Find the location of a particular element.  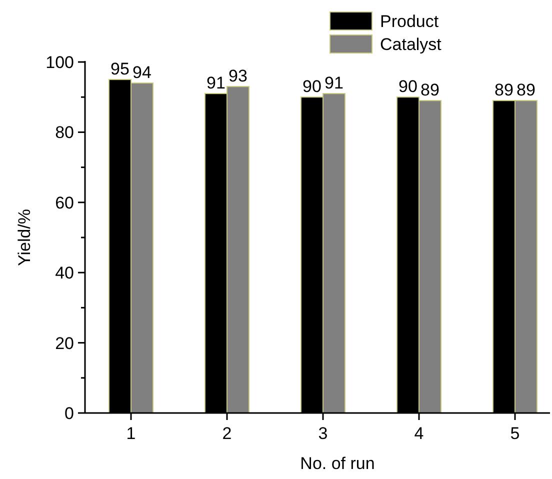

y-tick-label: 0 is located at coordinates (69, 413).